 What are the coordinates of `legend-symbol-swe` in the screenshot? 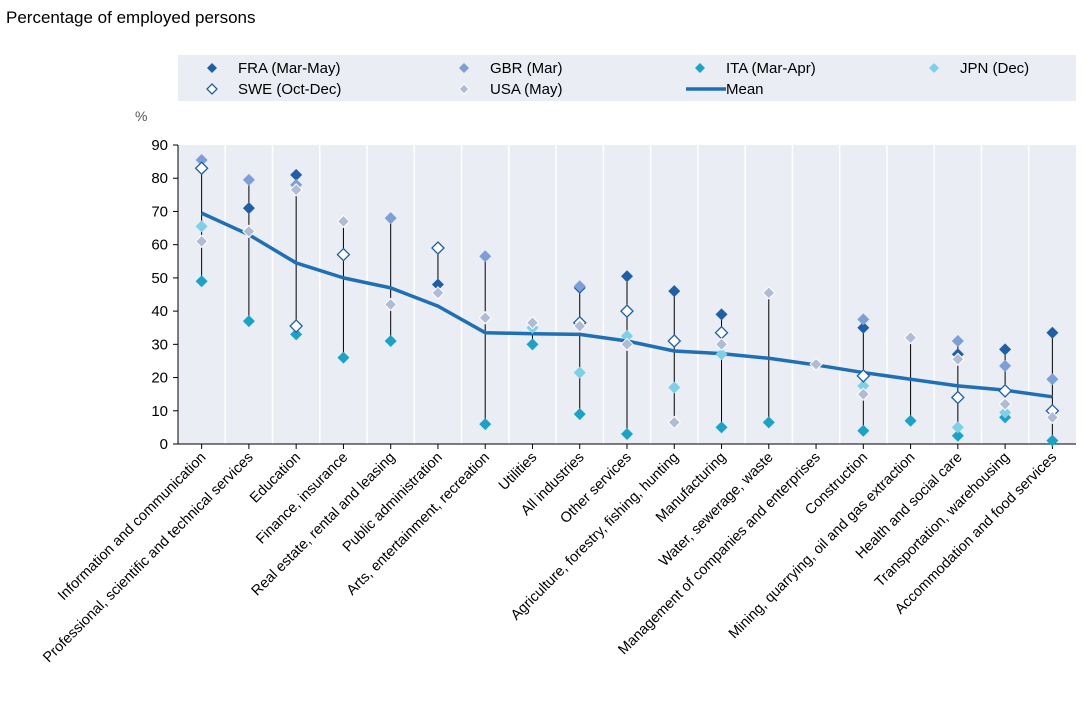 It's located at (212, 89).